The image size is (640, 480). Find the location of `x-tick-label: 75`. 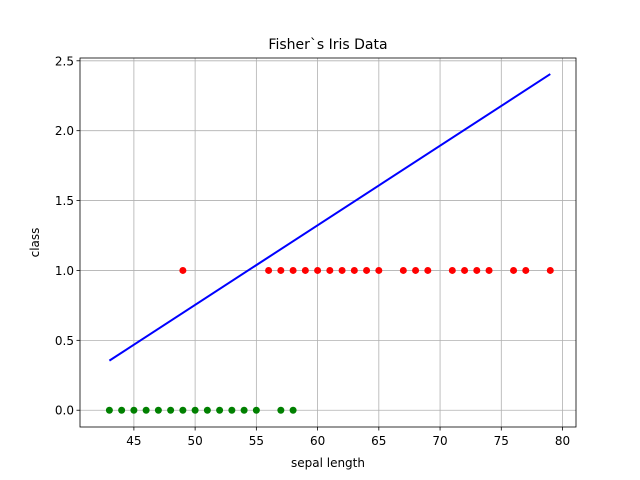

x-tick-label: 75 is located at coordinates (501, 441).